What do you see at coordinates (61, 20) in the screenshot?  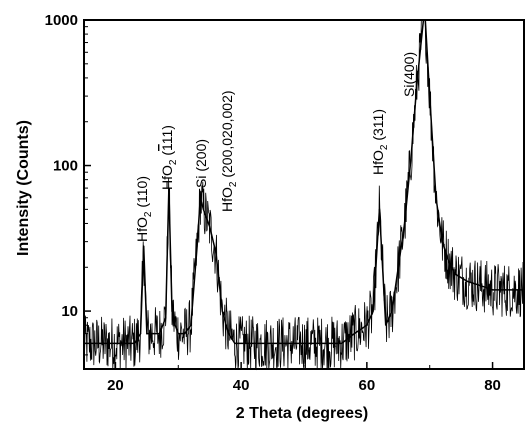 I see `y-tick-label: 1000` at bounding box center [61, 20].